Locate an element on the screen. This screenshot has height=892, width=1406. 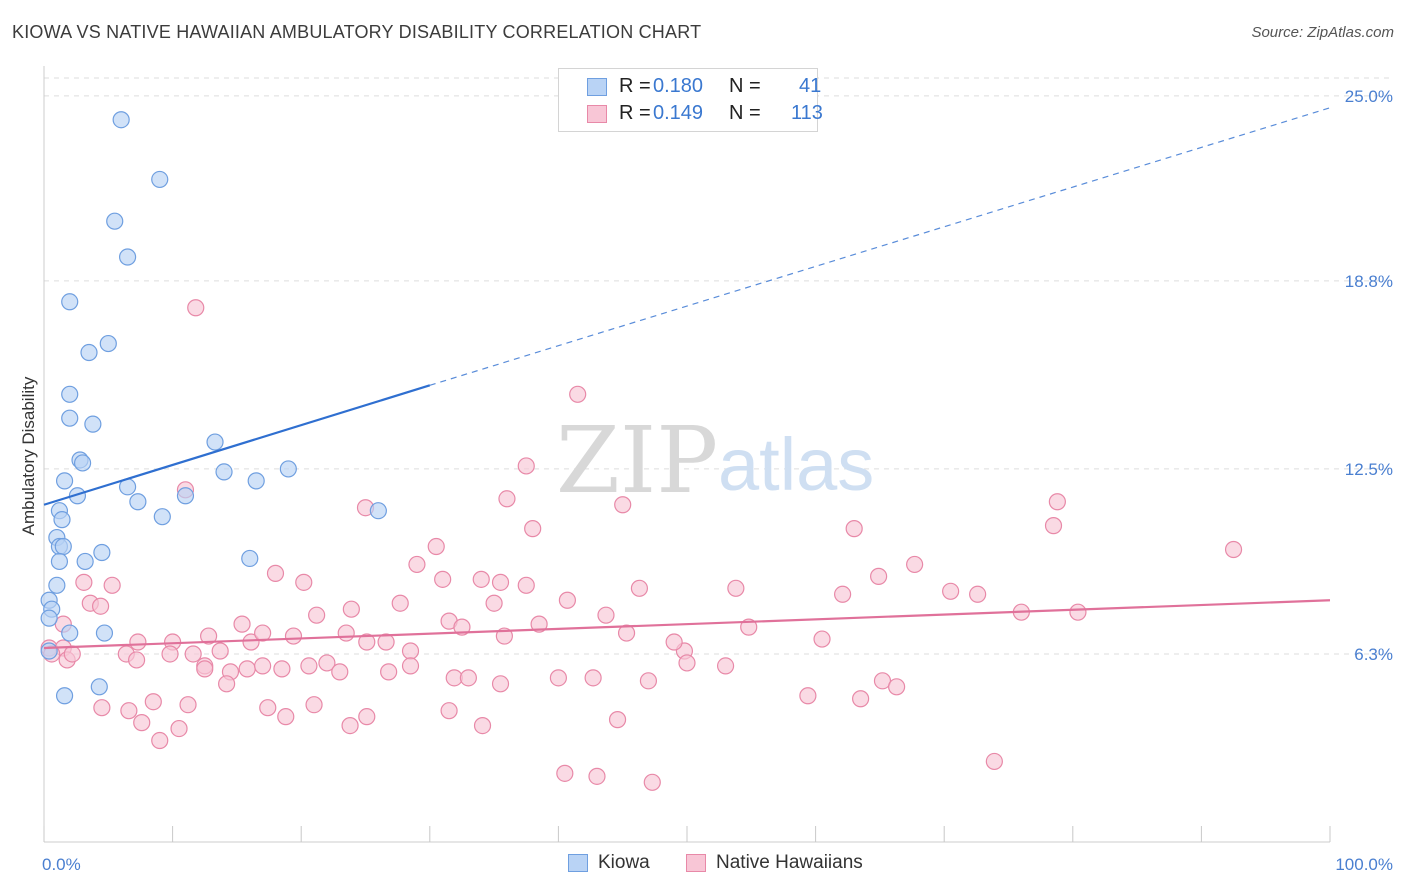
y-tick-label: 6.3% is located at coordinates (1373, 654).